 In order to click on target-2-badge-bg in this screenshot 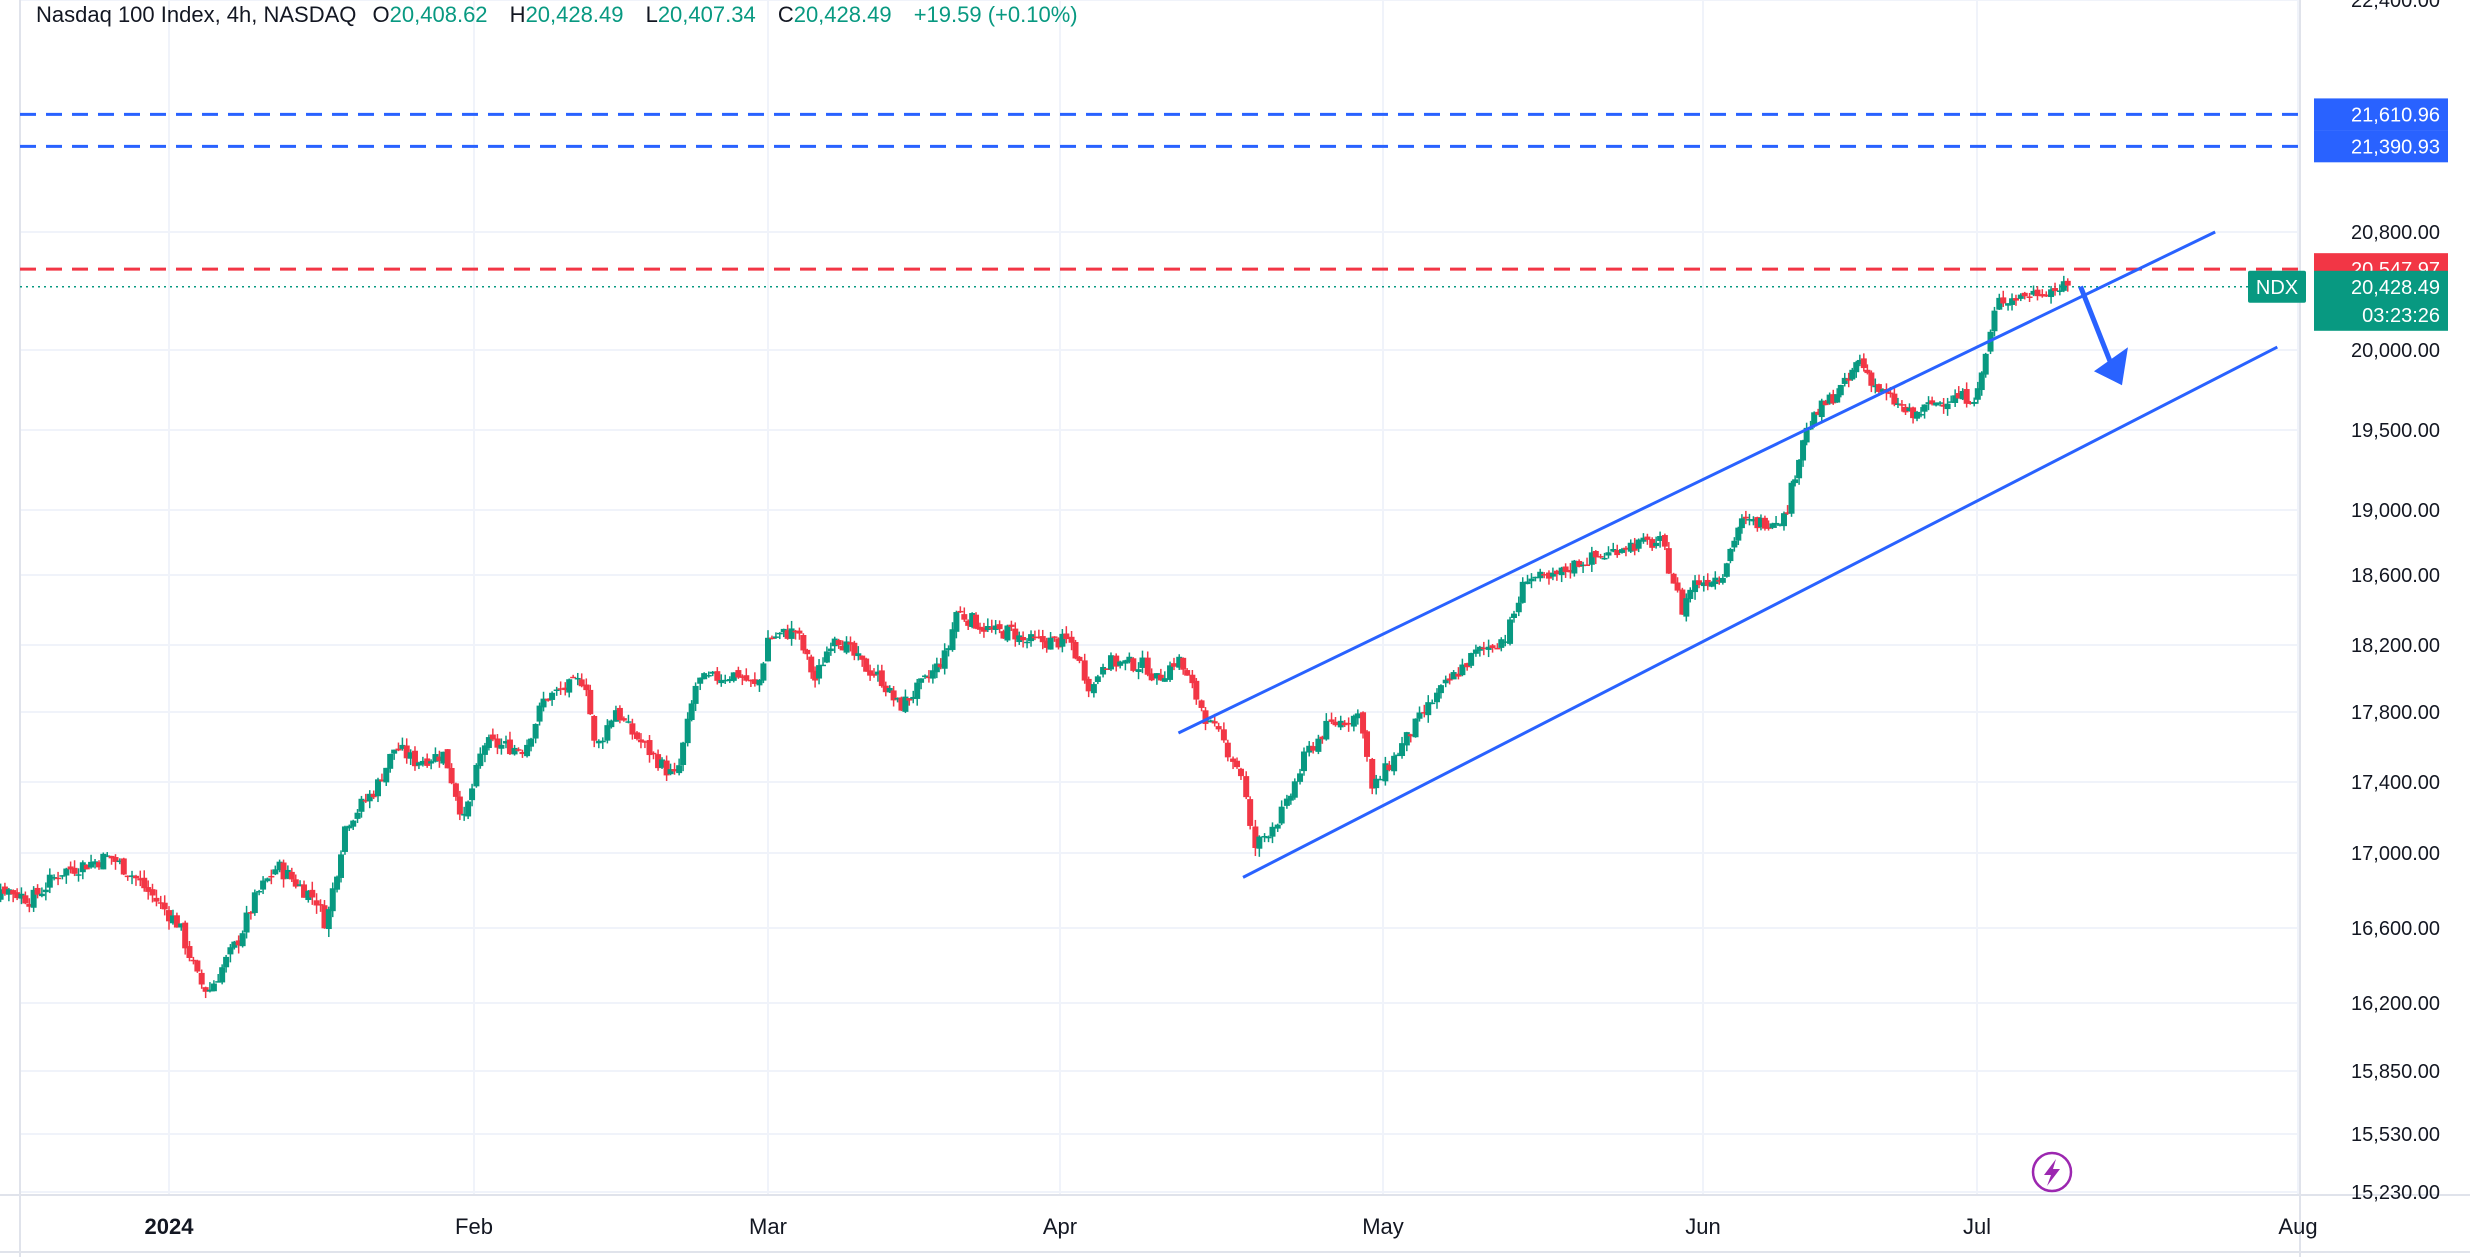, I will do `click(2381, 146)`.